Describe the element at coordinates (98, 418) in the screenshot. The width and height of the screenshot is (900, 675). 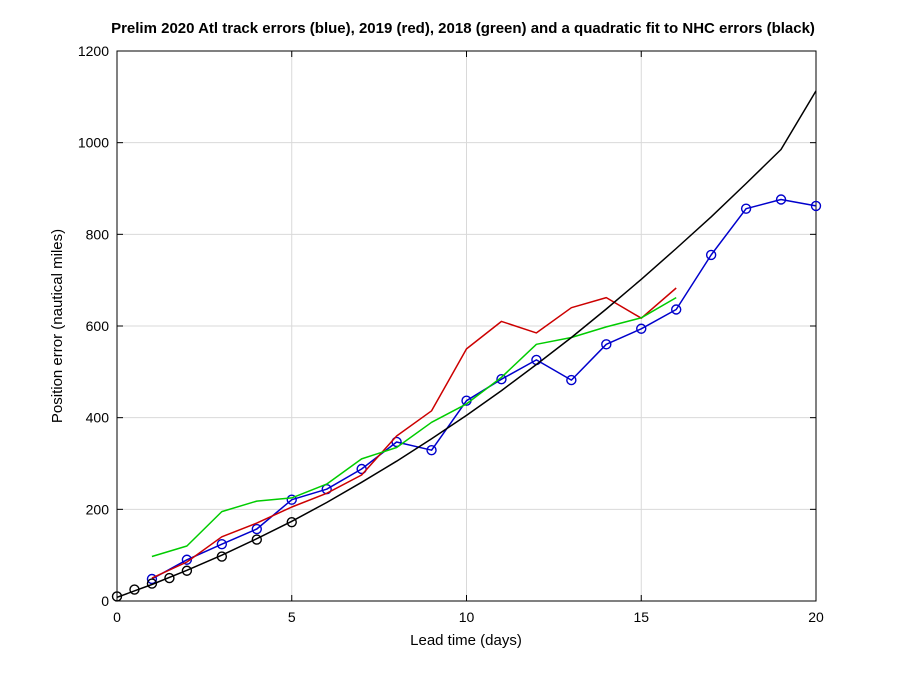
I see `y-tick-label: 400` at that location.